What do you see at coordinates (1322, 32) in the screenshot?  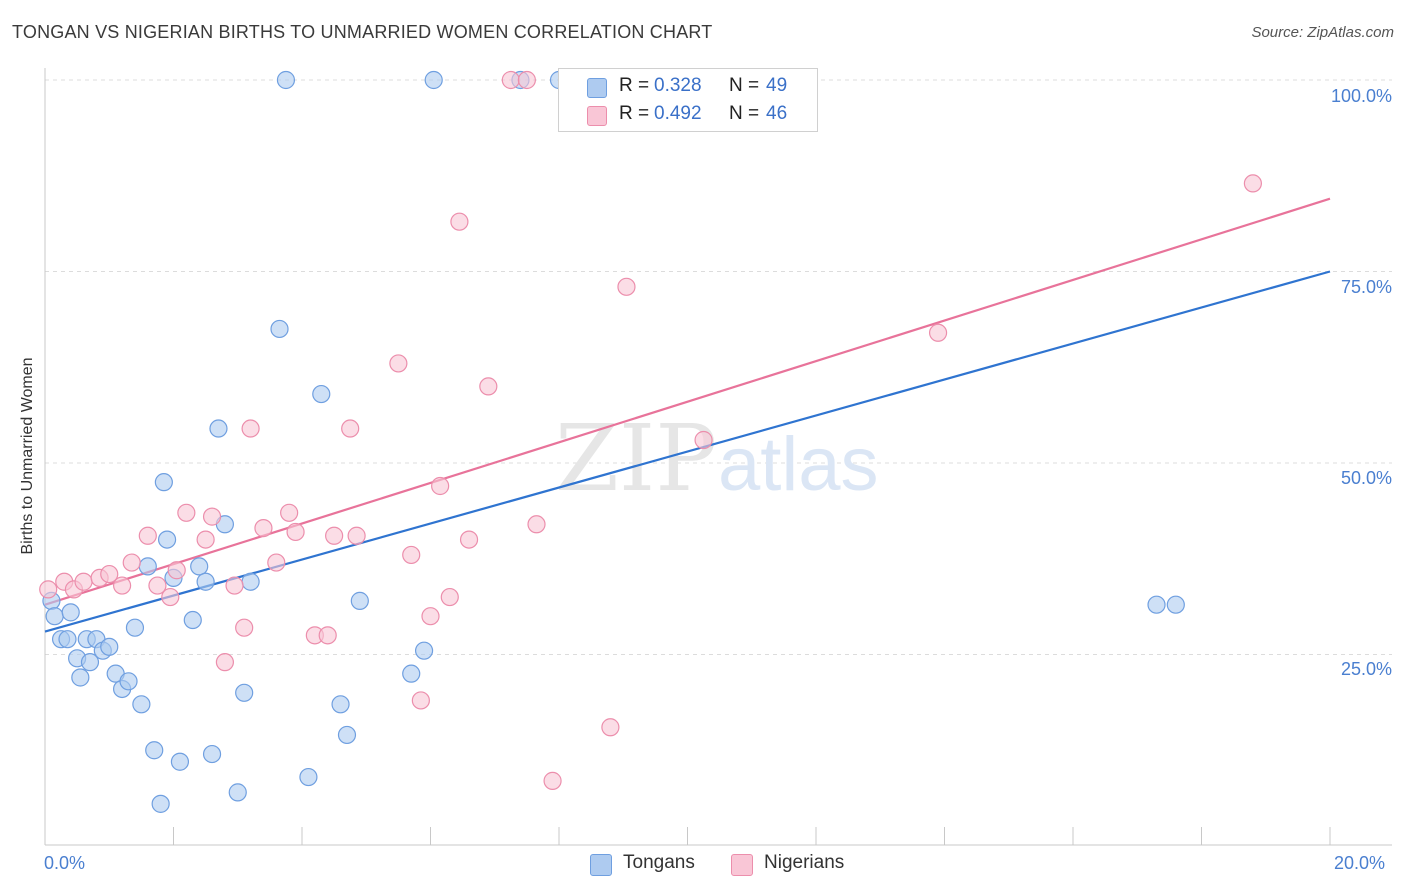 I see `source-label: Source: ZipAtlas.com` at bounding box center [1322, 32].